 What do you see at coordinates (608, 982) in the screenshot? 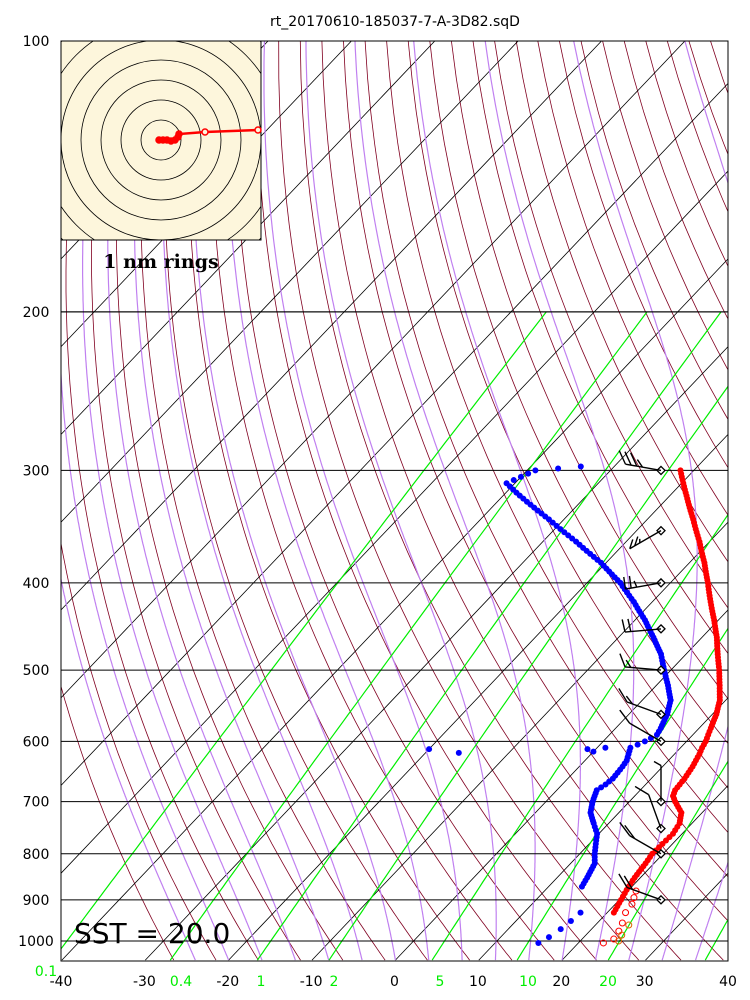
I see `mixing-ratio-label: 20` at bounding box center [608, 982].